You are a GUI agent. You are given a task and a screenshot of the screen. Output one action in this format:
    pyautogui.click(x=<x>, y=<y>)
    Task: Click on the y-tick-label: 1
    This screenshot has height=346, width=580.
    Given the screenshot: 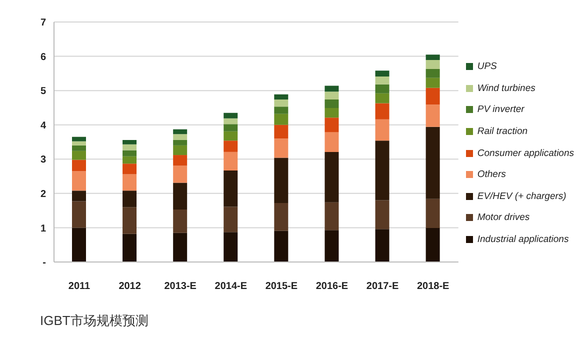 What is the action you would take?
    pyautogui.click(x=43, y=228)
    